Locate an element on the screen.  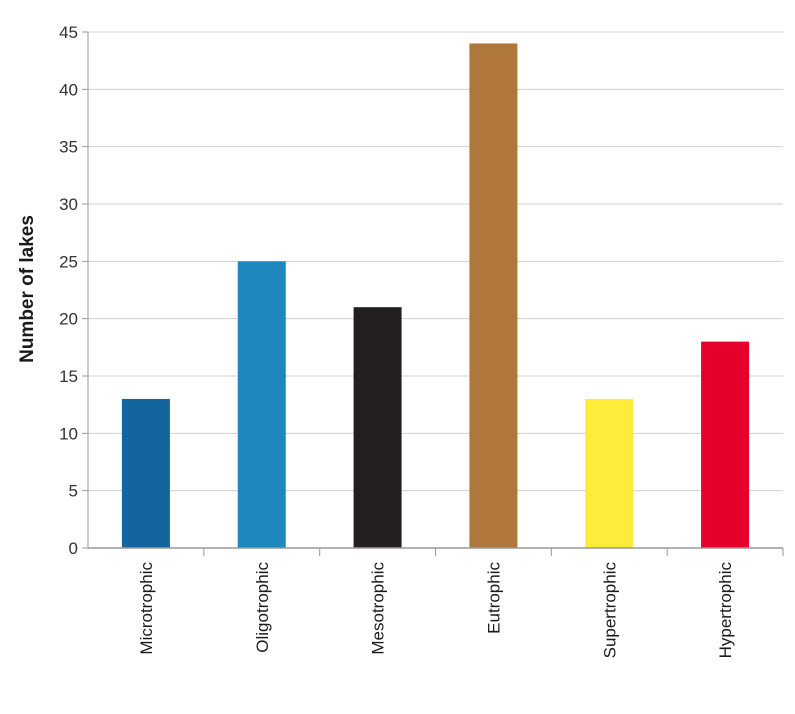
x-tick-label-supertrophic: Supertrophic is located at coordinates (609, 610).